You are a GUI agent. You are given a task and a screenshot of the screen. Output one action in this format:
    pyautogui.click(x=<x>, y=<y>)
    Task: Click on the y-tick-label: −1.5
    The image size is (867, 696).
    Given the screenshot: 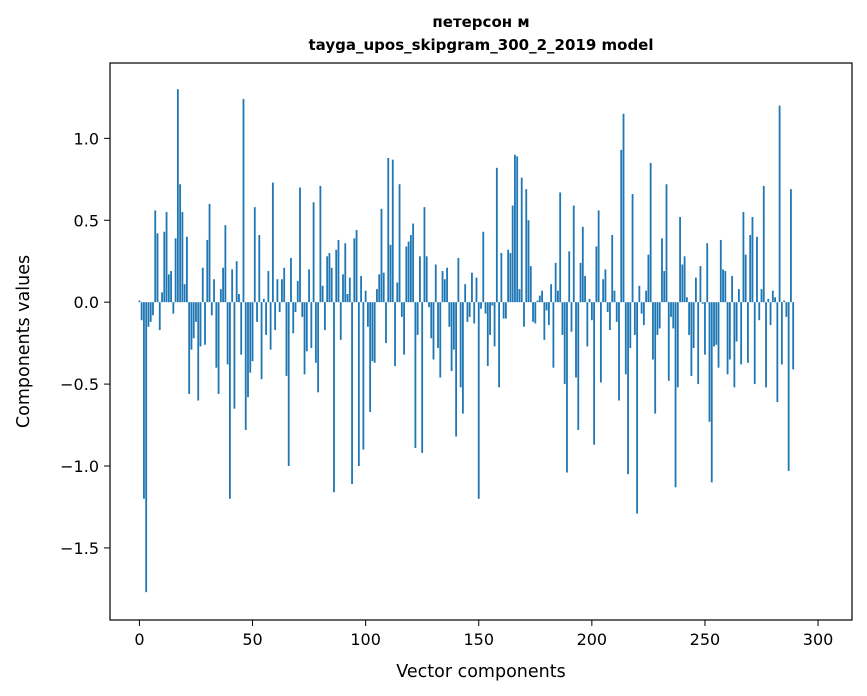 What is the action you would take?
    pyautogui.click(x=79, y=548)
    